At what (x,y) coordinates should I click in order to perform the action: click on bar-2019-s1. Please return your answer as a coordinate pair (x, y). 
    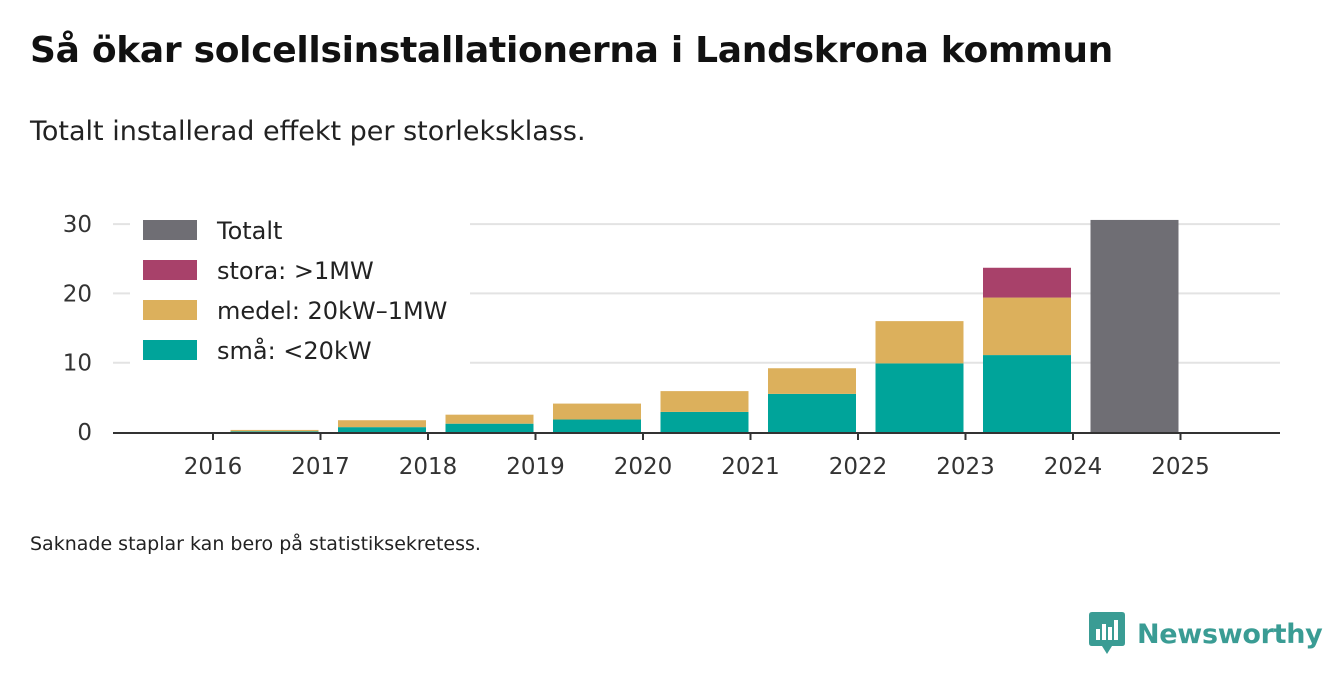
    Looking at the image, I should click on (489, 419).